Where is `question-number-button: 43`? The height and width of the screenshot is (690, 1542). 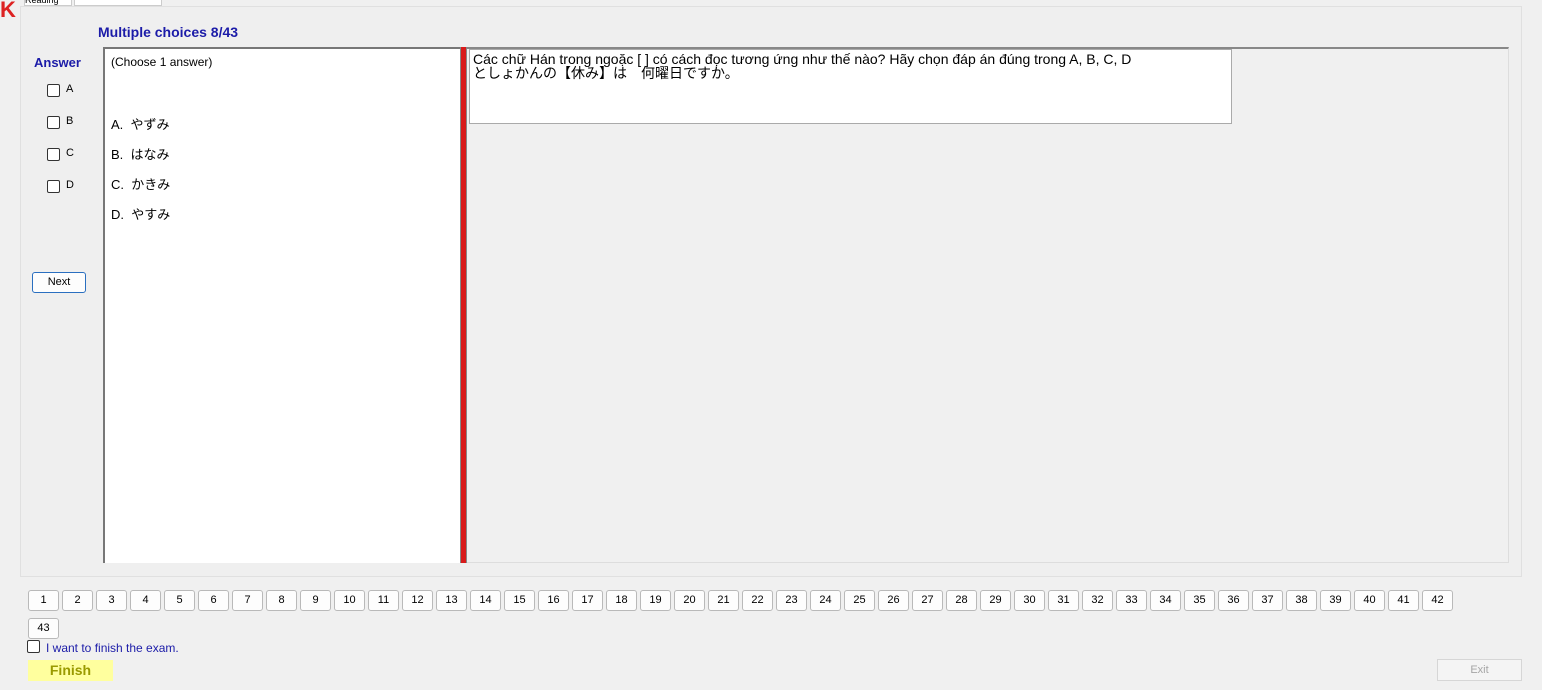 question-number-button: 43 is located at coordinates (43, 628).